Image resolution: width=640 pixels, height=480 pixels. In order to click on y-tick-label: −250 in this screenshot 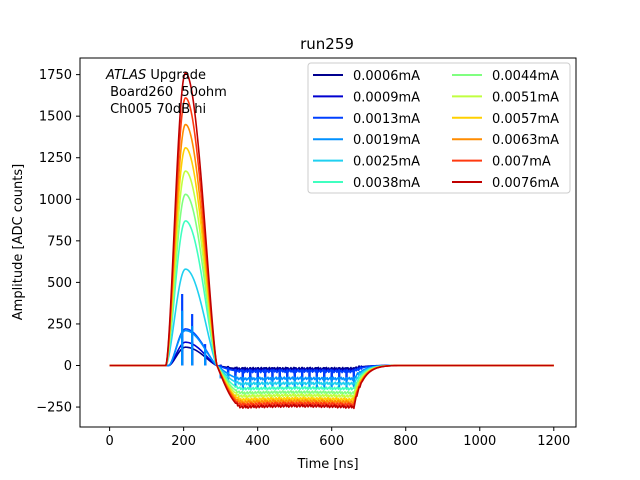, I will do `click(54, 408)`.